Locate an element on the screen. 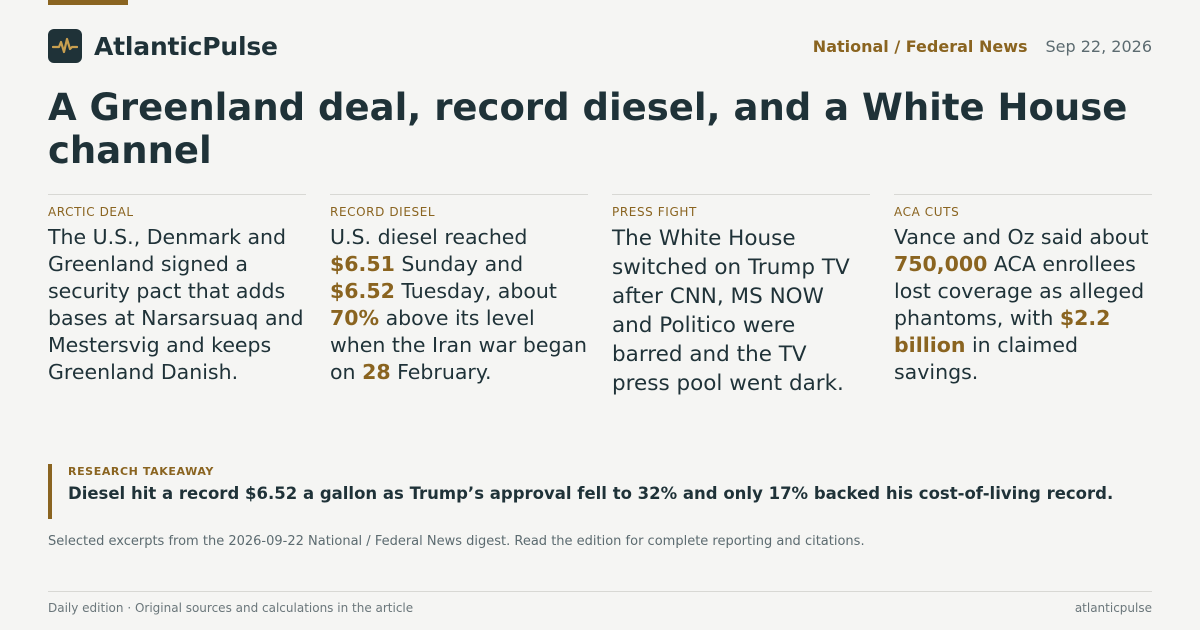 Image resolution: width=1200 pixels, height=630 pixels. section-link: National / Federal News is located at coordinates (920, 46).